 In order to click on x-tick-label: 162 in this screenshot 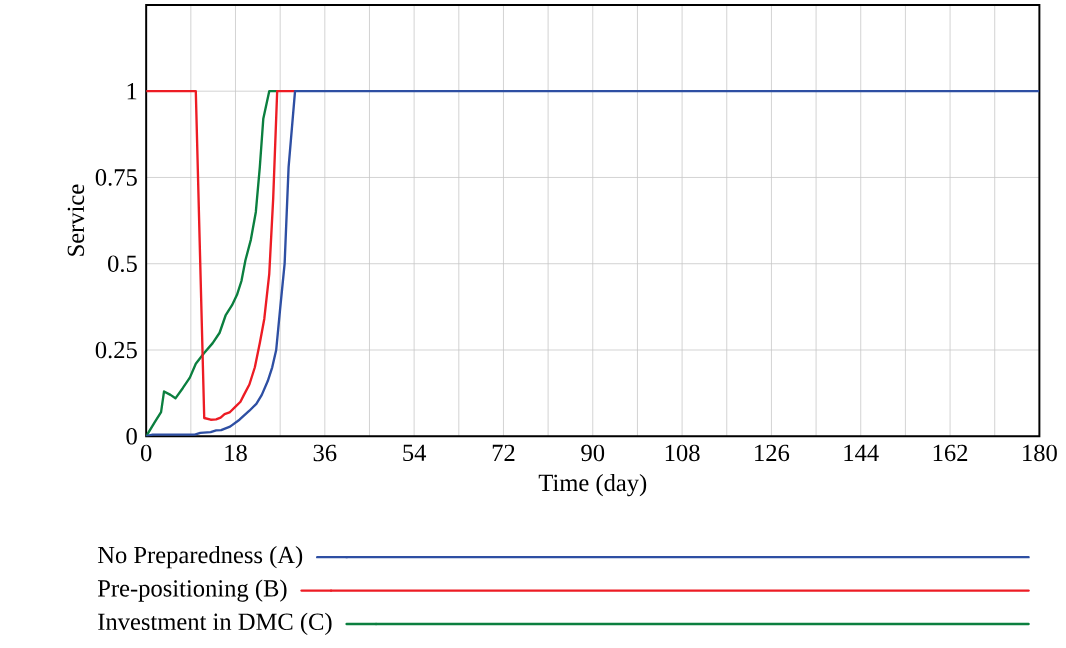, I will do `click(950, 453)`.